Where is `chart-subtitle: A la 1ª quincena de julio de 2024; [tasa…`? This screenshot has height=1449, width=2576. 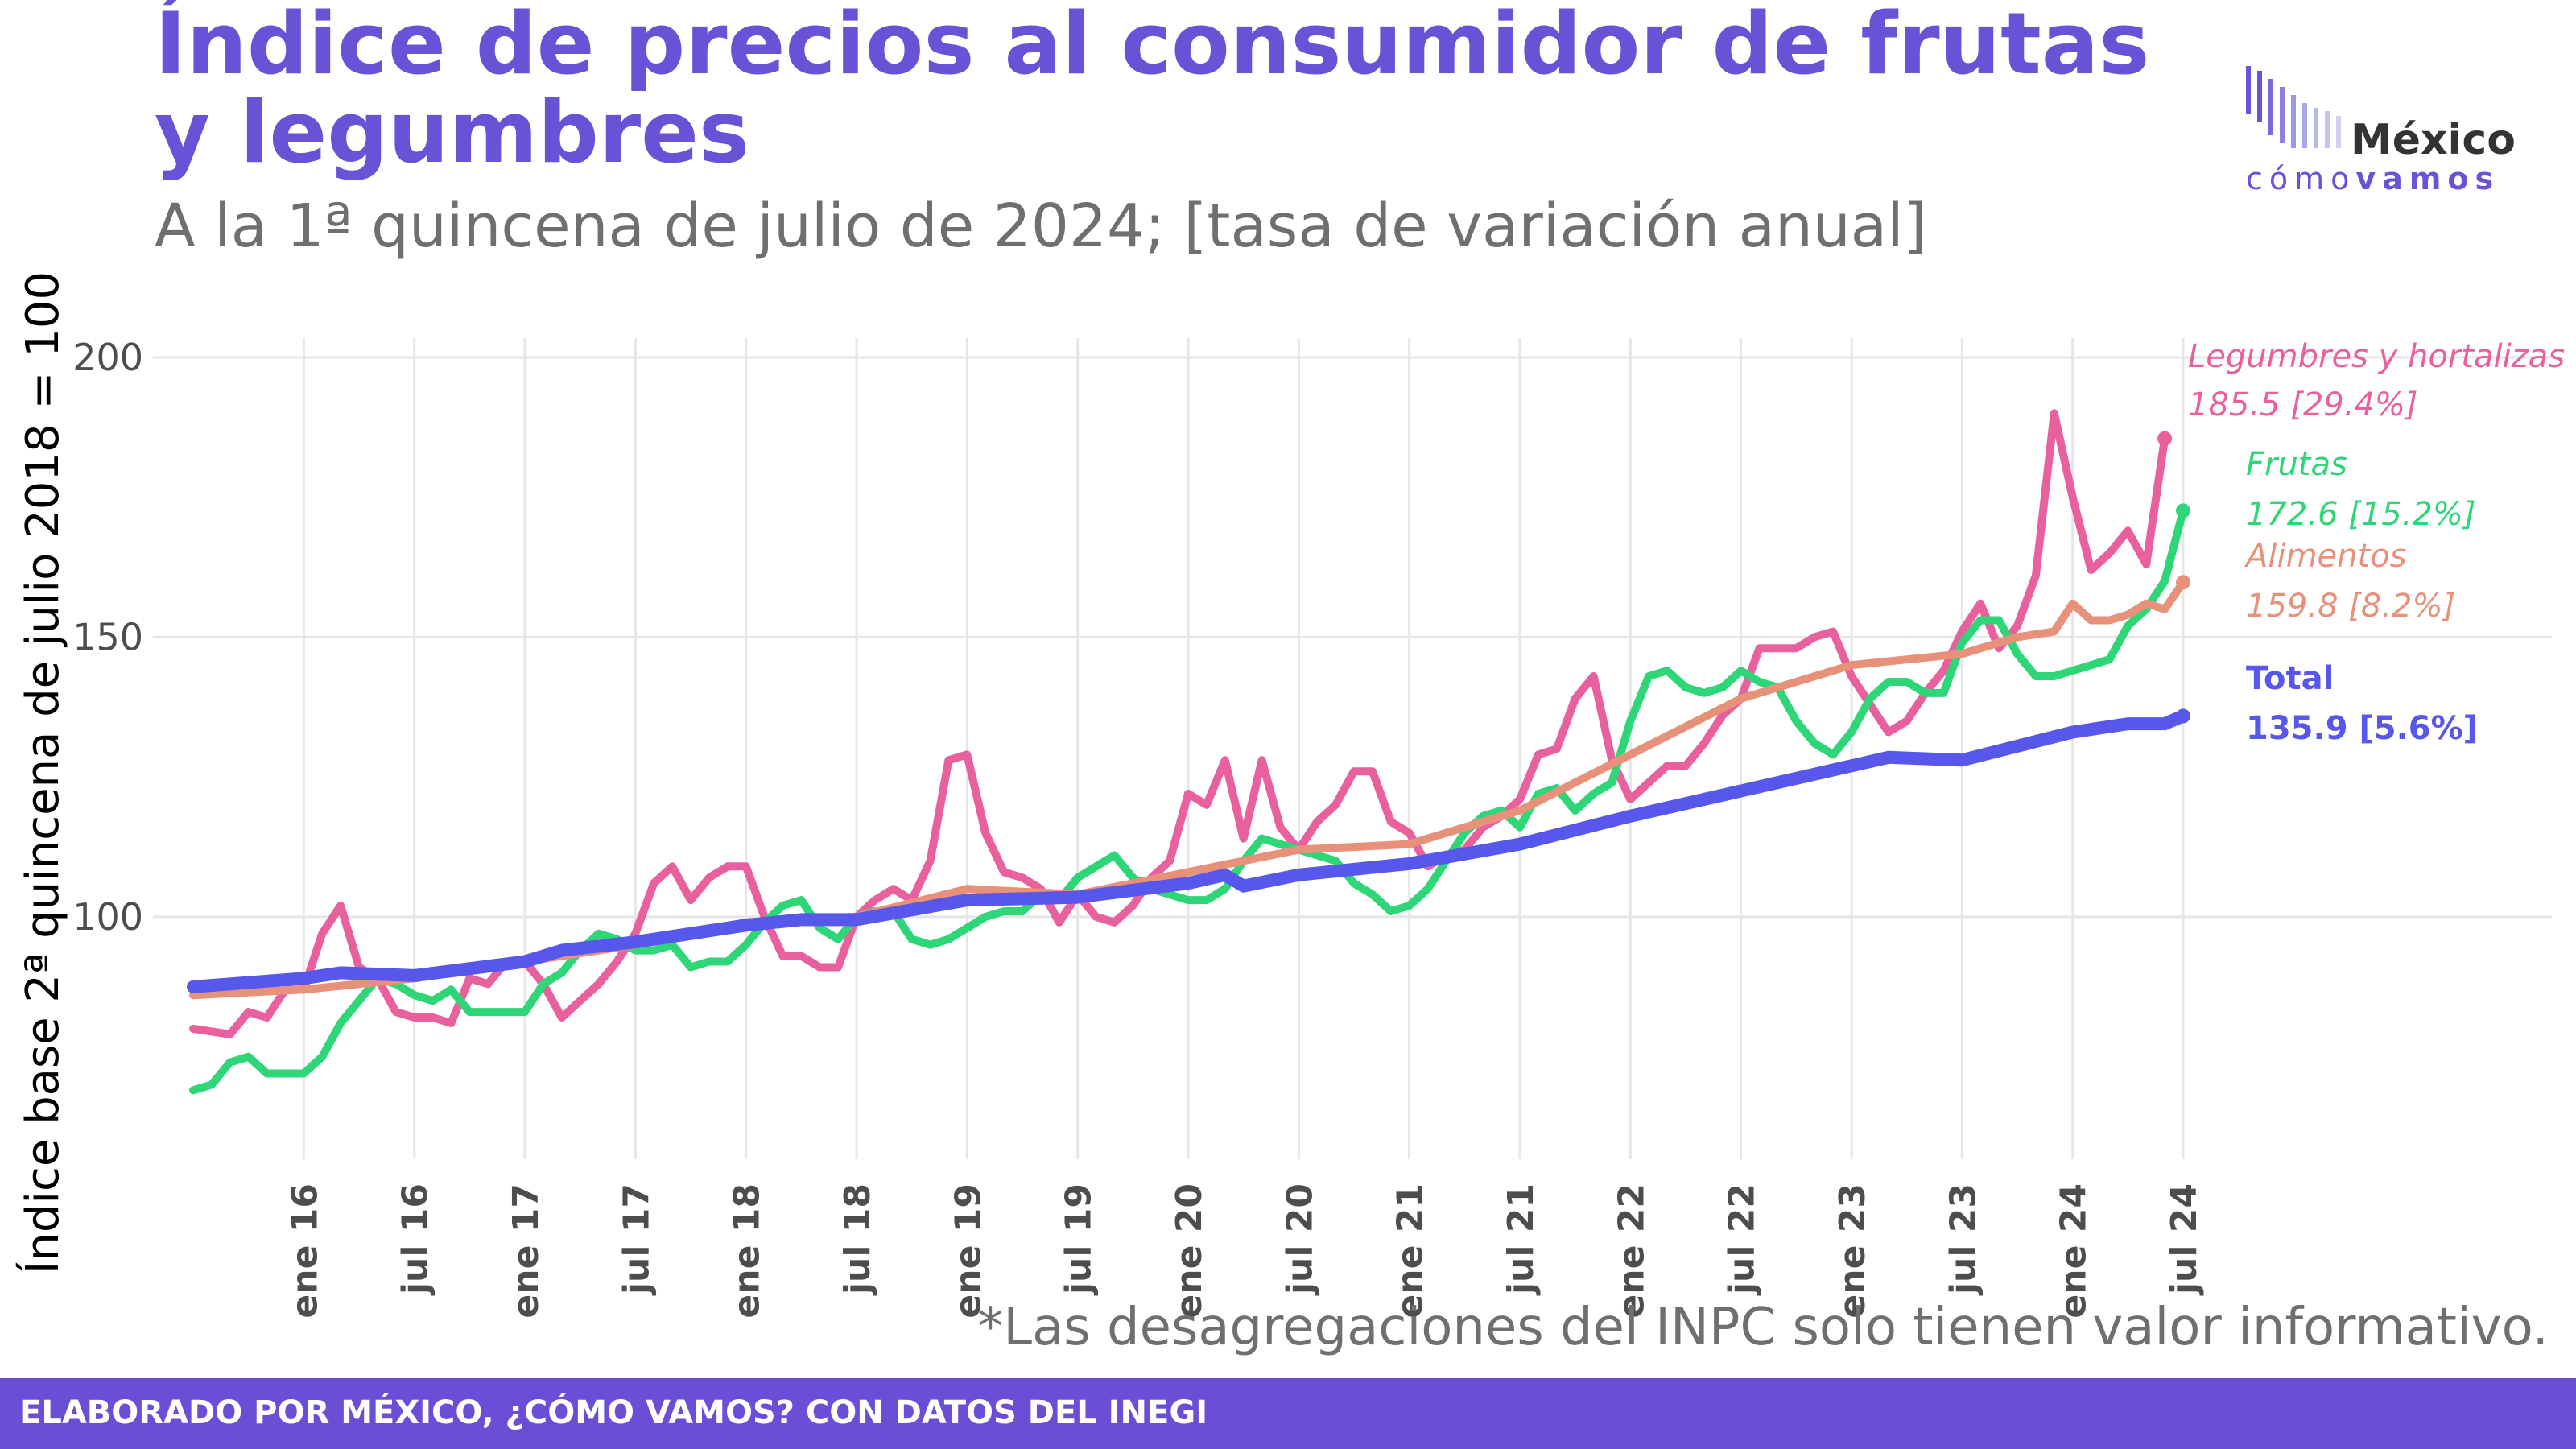 chart-subtitle: A la 1ª quincena de julio de 2024; [tasa… is located at coordinates (1041, 226).